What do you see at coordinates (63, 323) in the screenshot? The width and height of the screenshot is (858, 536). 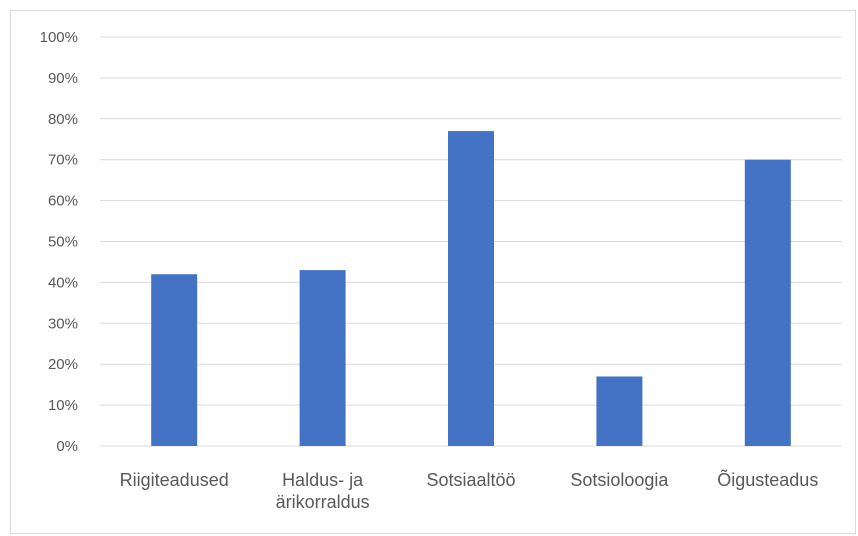 I see `y-tick-label: 30%` at bounding box center [63, 323].